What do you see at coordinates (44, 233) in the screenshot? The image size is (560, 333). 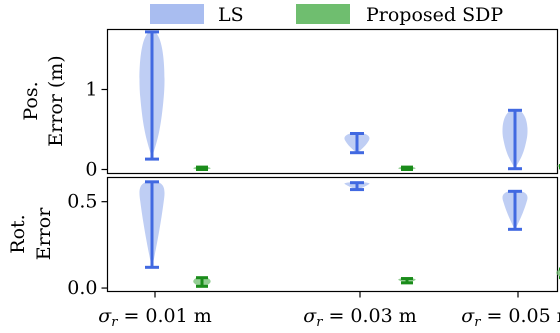 I see `bottom-ylabel-line2: Error` at bounding box center [44, 233].